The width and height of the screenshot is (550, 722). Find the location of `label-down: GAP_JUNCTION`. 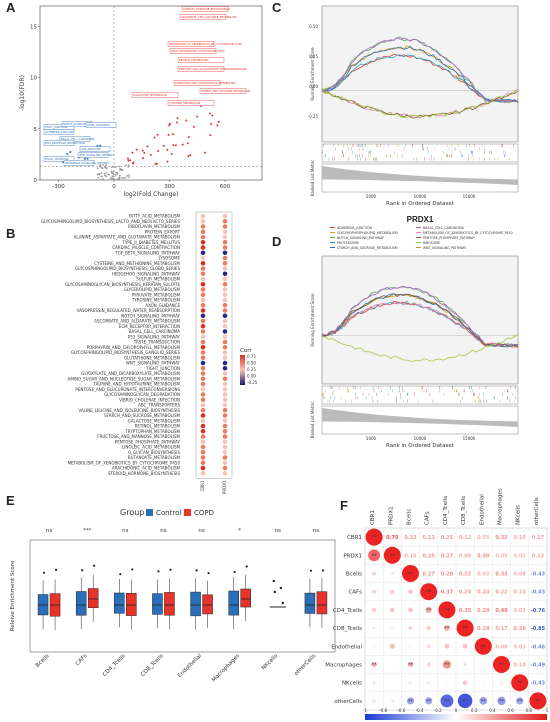

label-down: GAP_JUNCTION is located at coordinates (90, 149).